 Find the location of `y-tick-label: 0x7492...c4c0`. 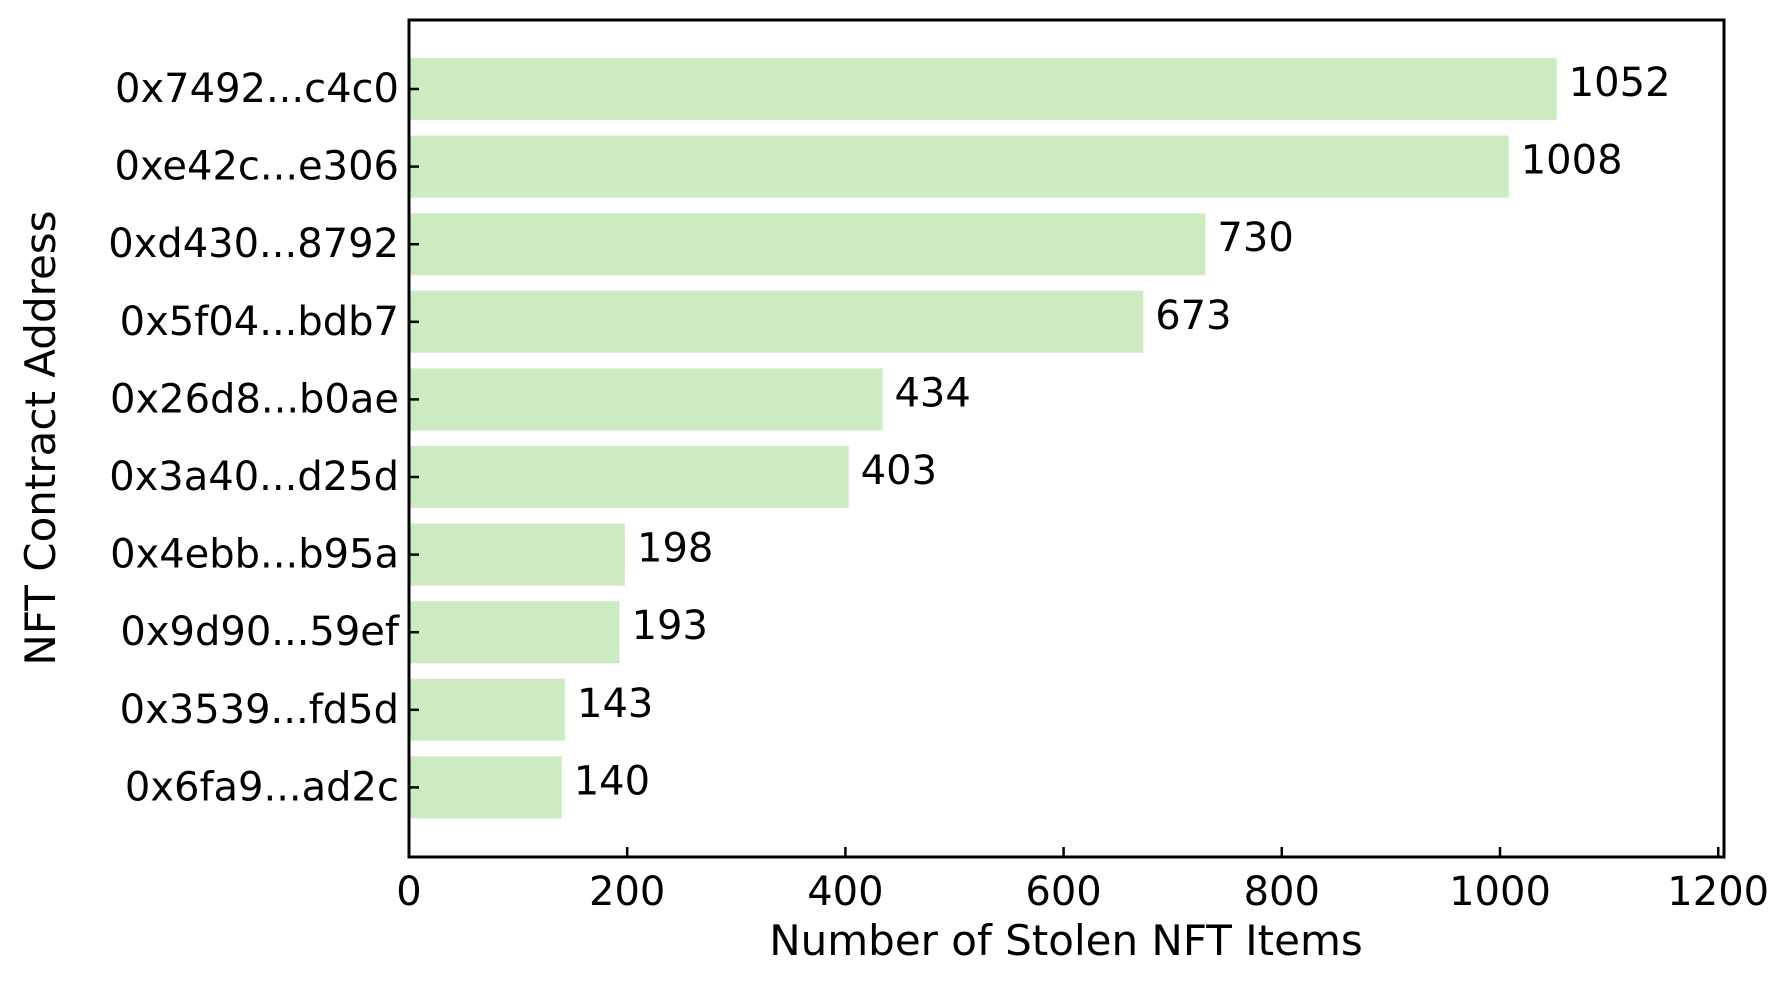

y-tick-label: 0x7492...c4c0 is located at coordinates (257, 89).